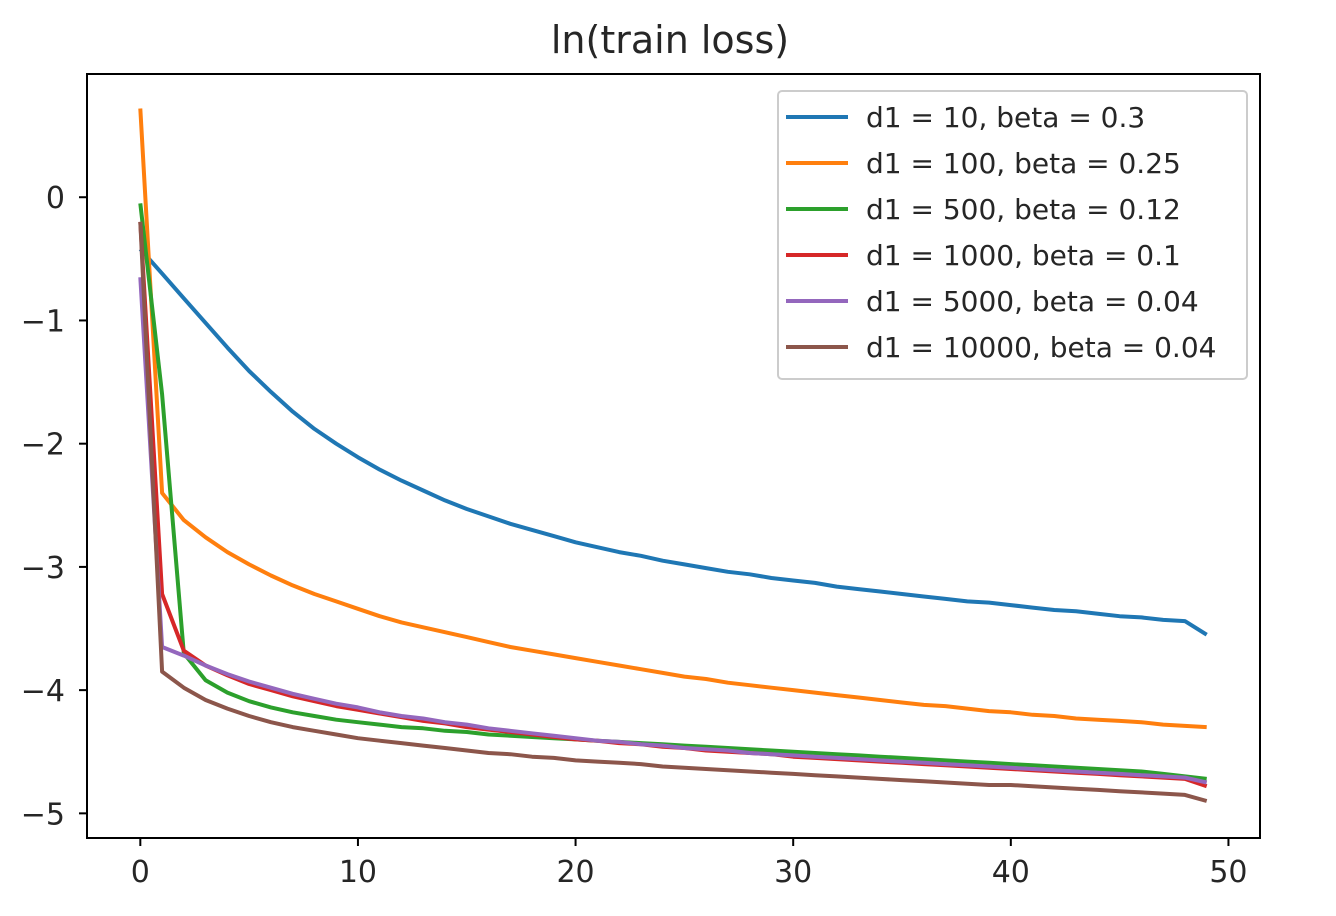  What do you see at coordinates (43, 568) in the screenshot?
I see `y-tick-label: −3` at bounding box center [43, 568].